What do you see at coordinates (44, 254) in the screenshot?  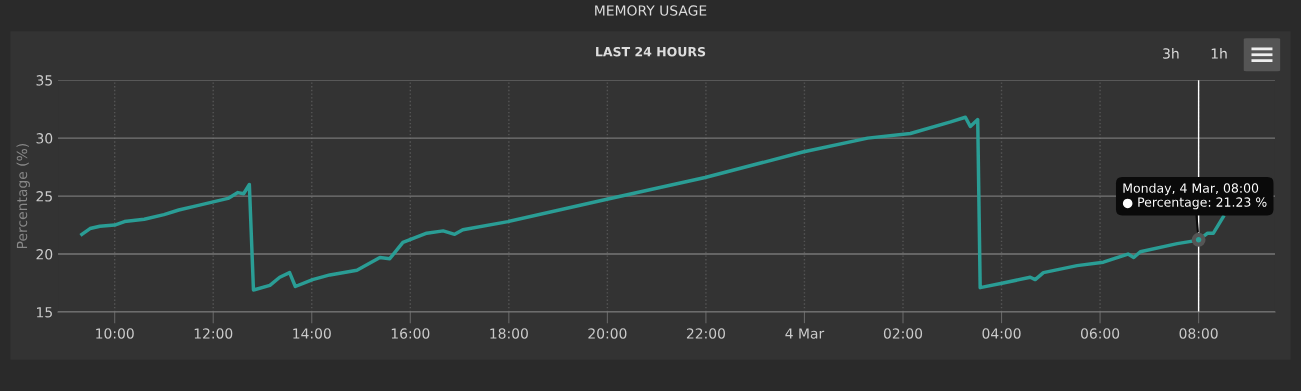 I see `y-tick-label: 20` at bounding box center [44, 254].